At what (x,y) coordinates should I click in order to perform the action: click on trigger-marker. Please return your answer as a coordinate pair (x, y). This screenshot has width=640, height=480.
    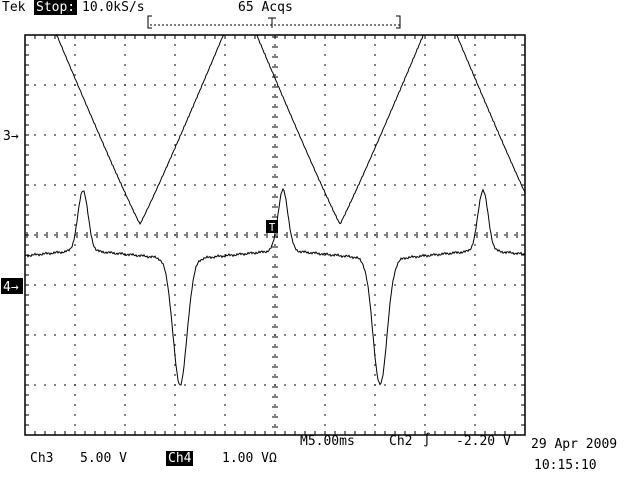
    Looking at the image, I should click on (272, 226).